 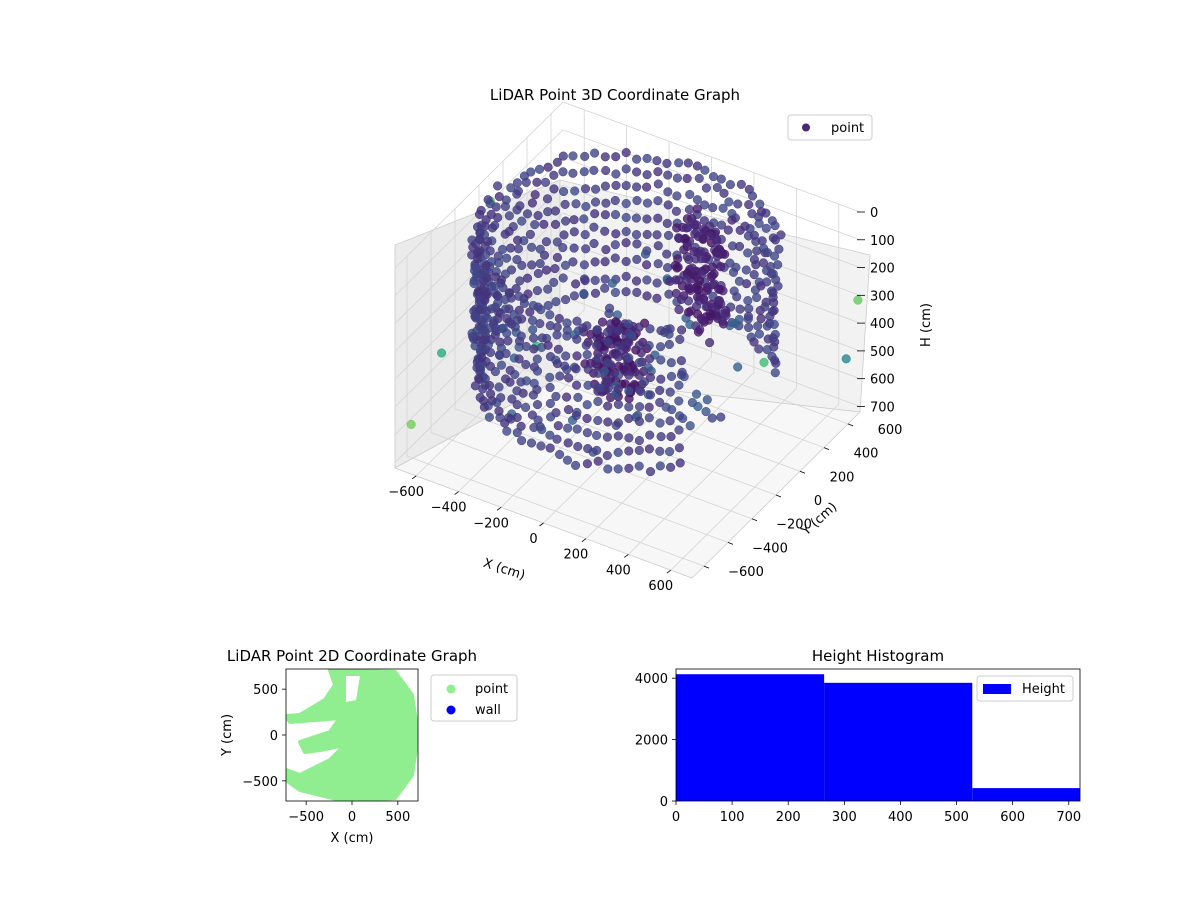 I want to click on legend-2d-wall-marker, so click(x=451, y=710).